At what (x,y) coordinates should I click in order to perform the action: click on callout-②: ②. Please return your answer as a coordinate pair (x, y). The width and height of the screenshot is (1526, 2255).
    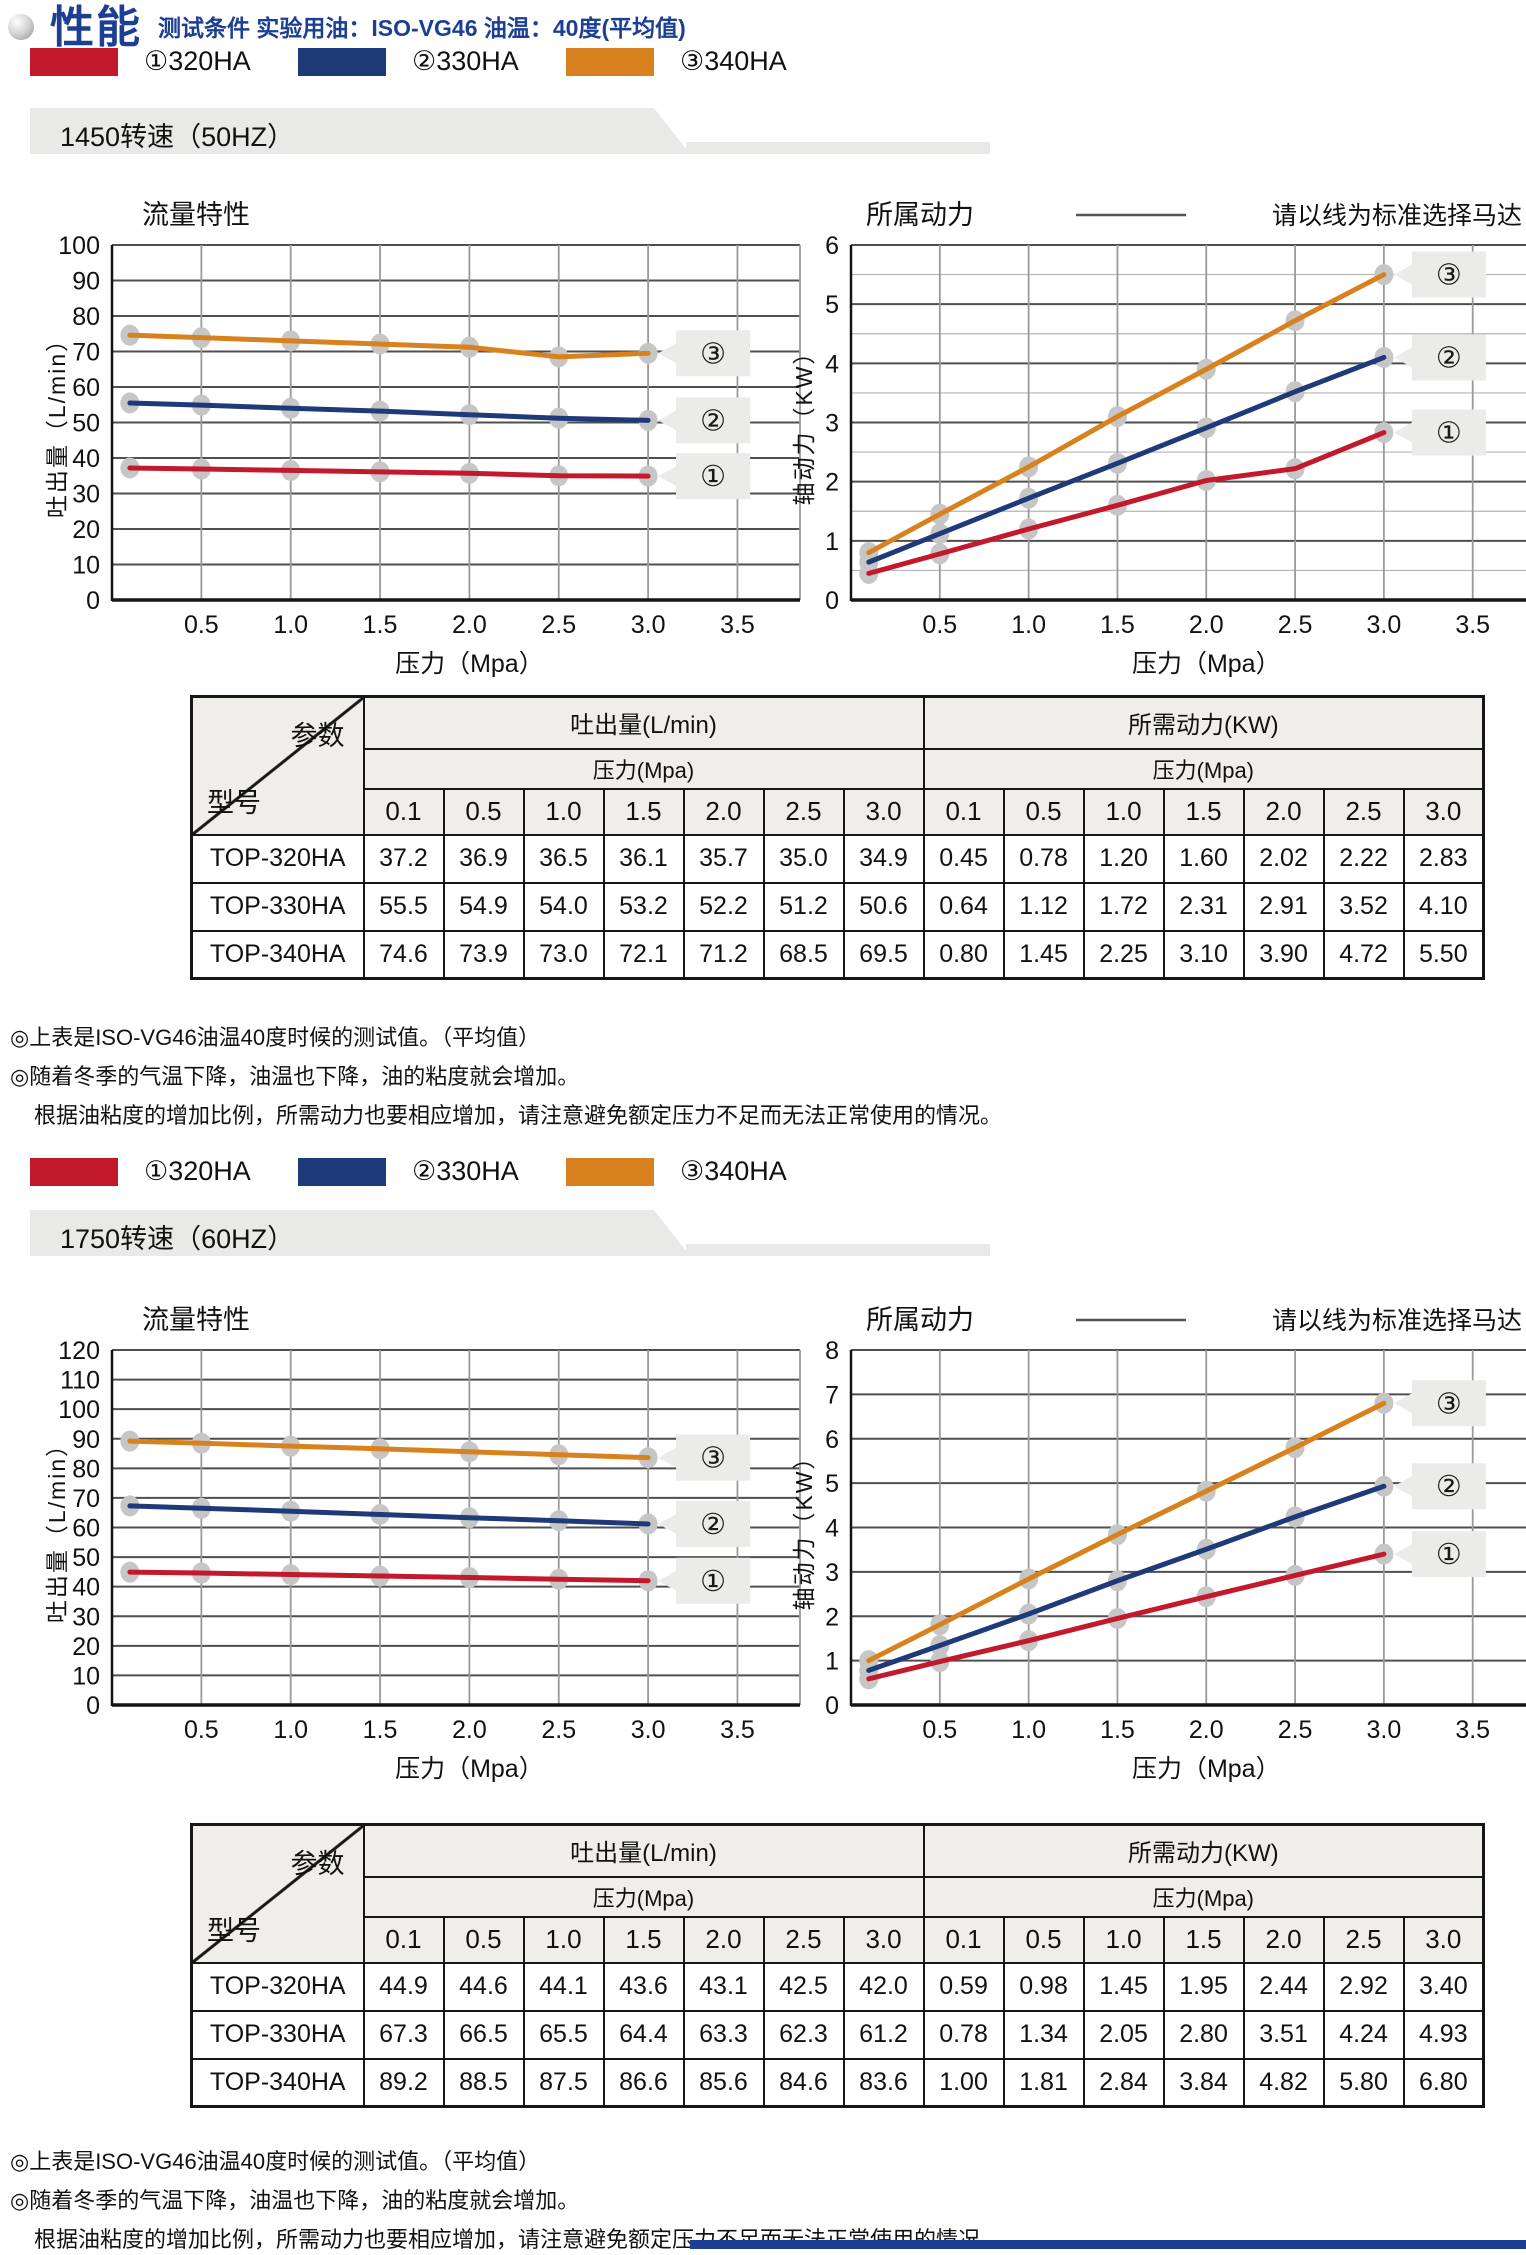
    Looking at the image, I should click on (1439, 357).